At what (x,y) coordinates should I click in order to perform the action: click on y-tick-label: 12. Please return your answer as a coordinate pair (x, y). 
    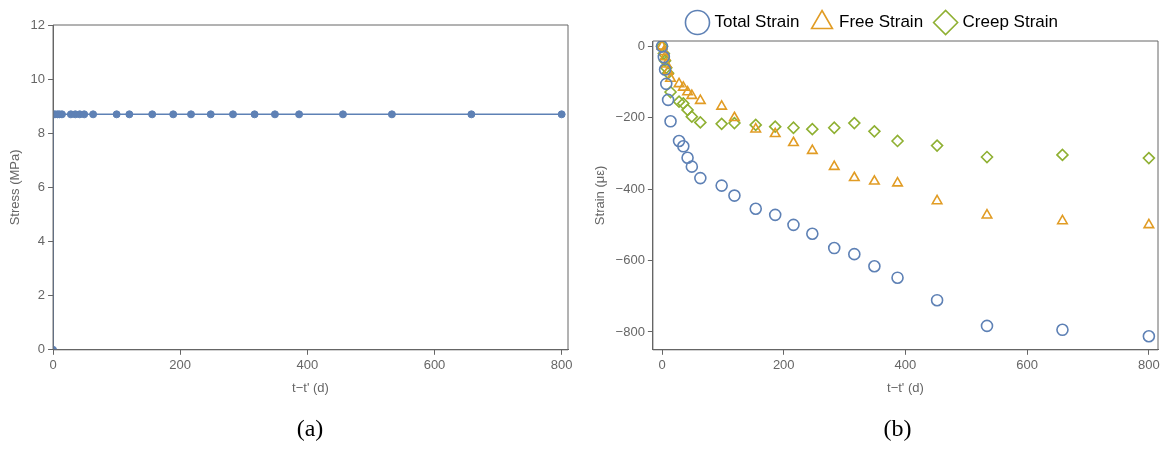
    Looking at the image, I should click on (38, 24).